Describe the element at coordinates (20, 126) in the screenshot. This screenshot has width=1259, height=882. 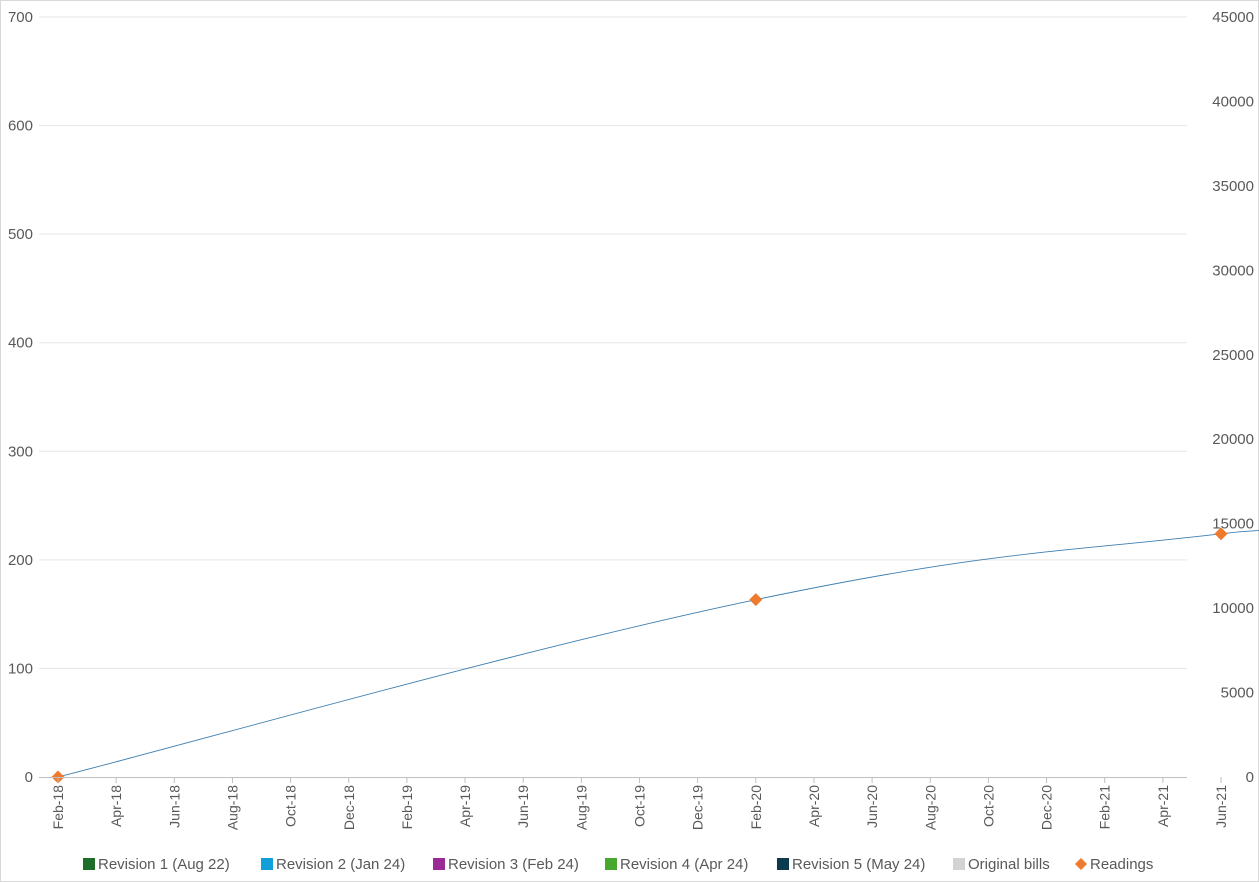
I see `y-left-tick-label: 600` at that location.